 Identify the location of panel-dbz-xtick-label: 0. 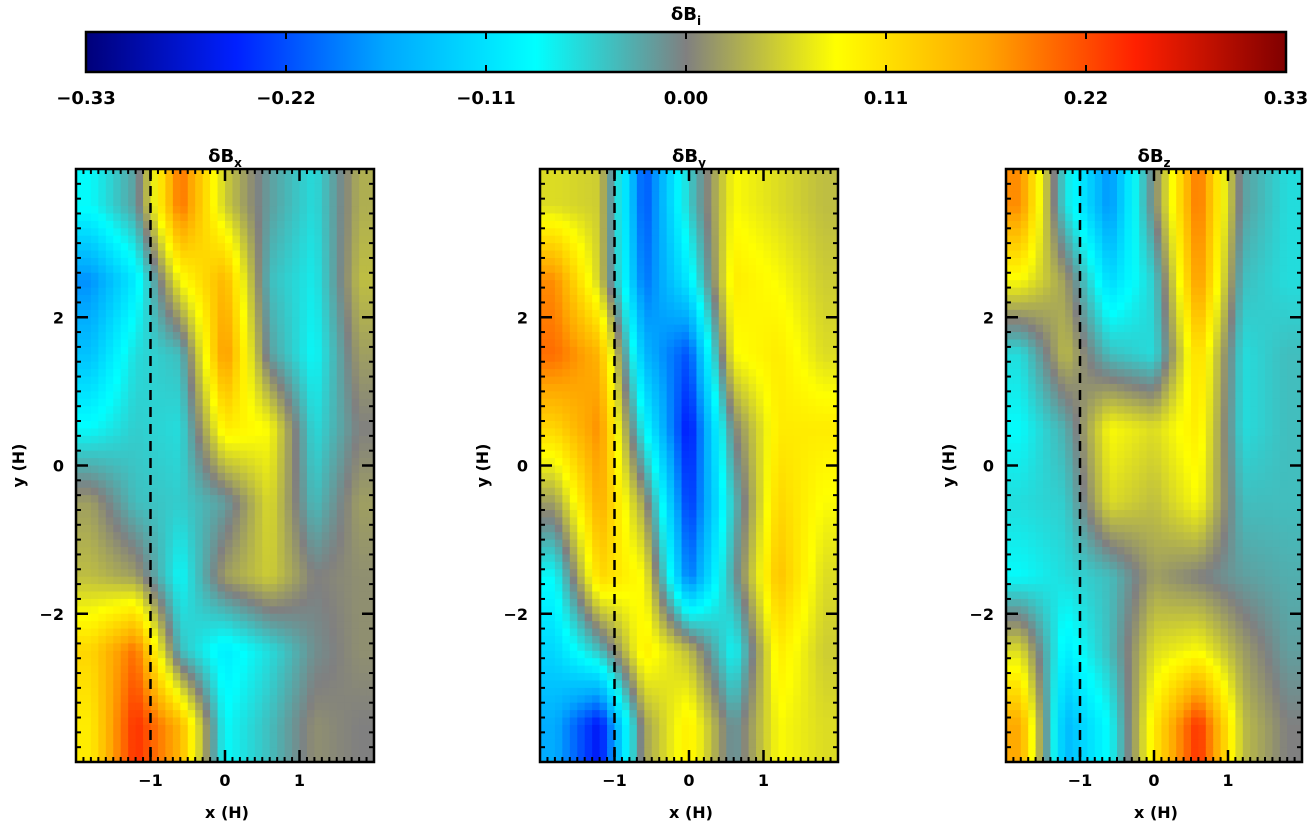
(1153, 780).